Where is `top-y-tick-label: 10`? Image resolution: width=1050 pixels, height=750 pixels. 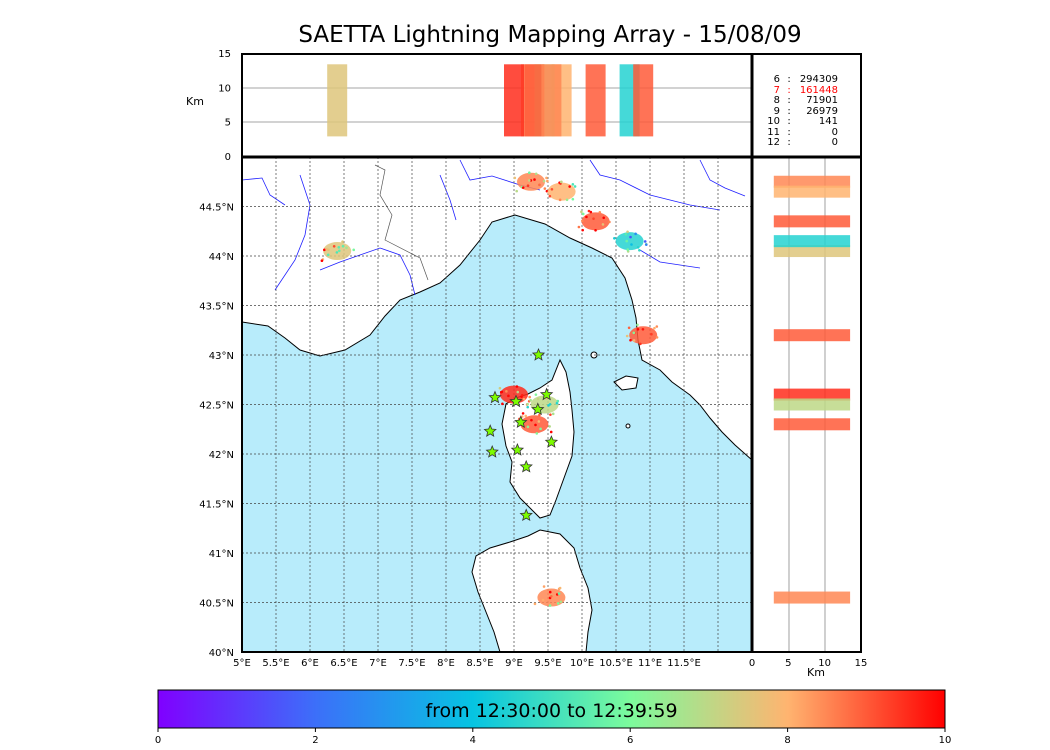 top-y-tick-label: 10 is located at coordinates (224, 88).